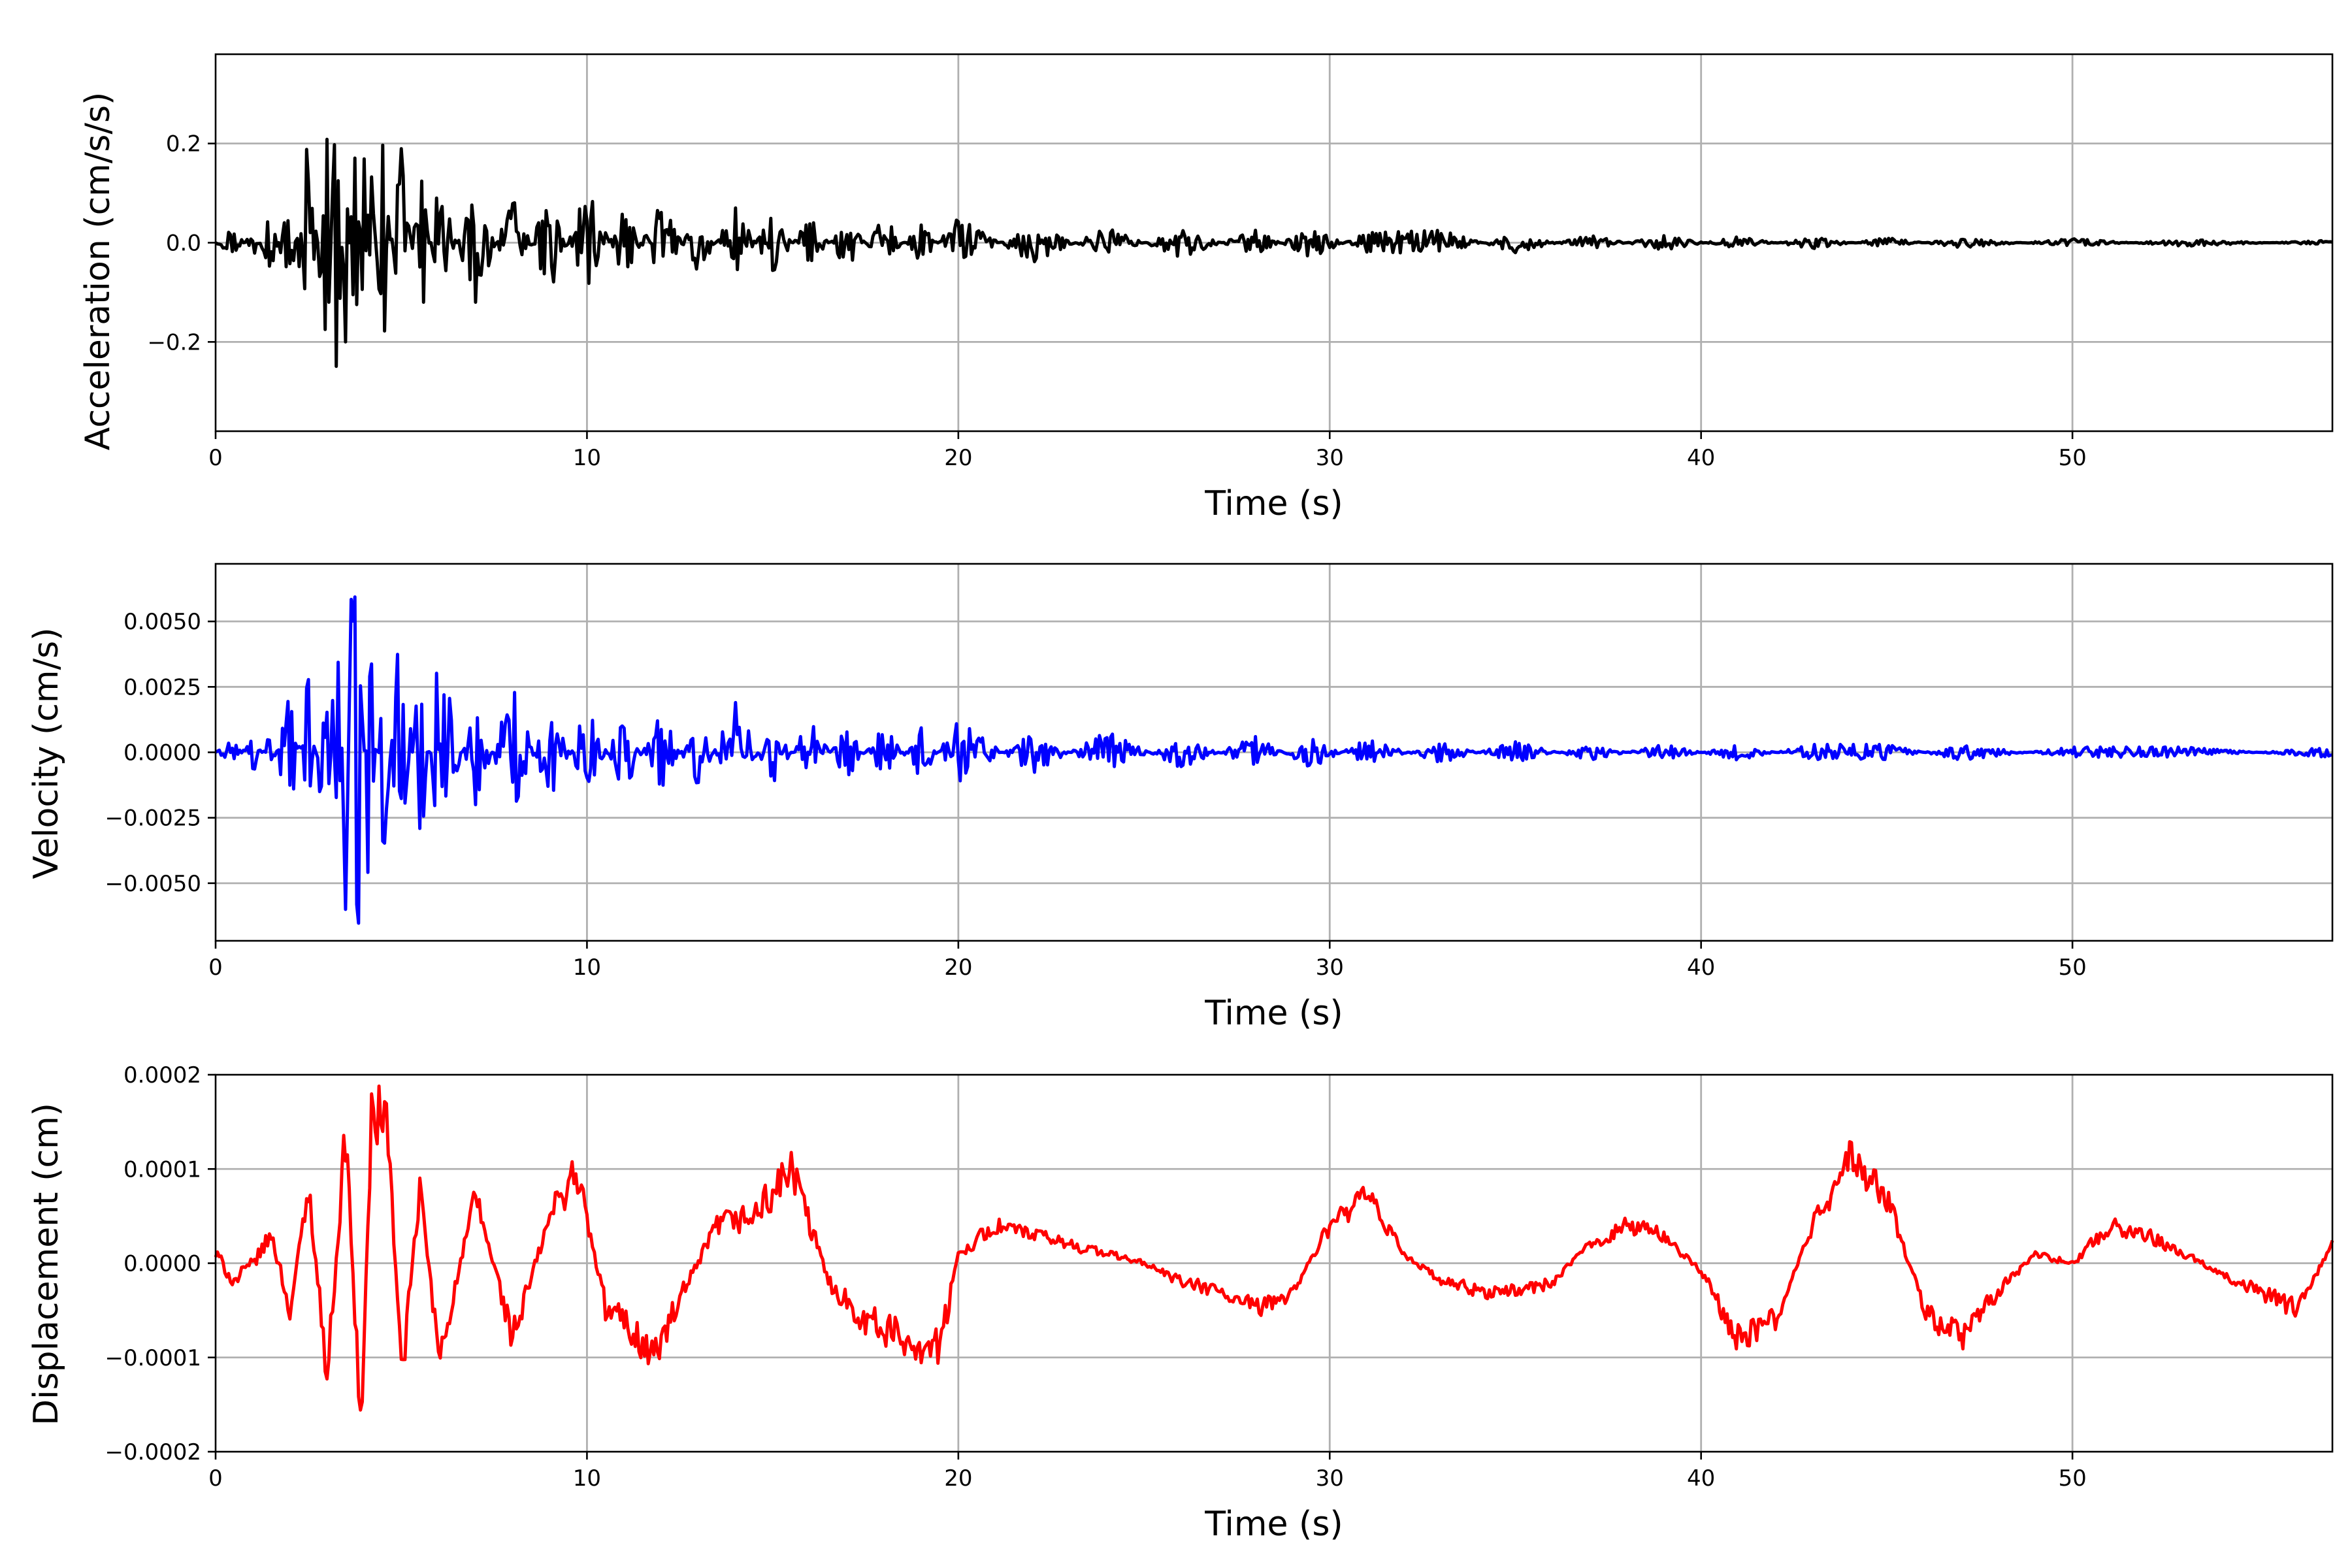  Describe the element at coordinates (215, 458) in the screenshot. I see `acceleration-x-tick-label: 0` at that location.